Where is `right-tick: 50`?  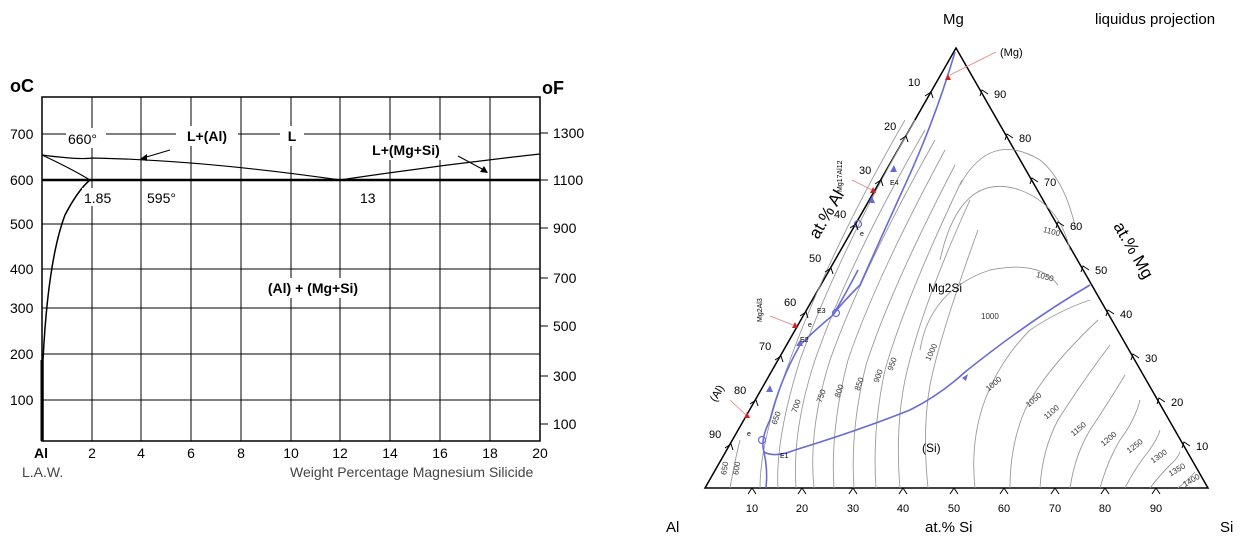
right-tick: 50 is located at coordinates (1101, 271).